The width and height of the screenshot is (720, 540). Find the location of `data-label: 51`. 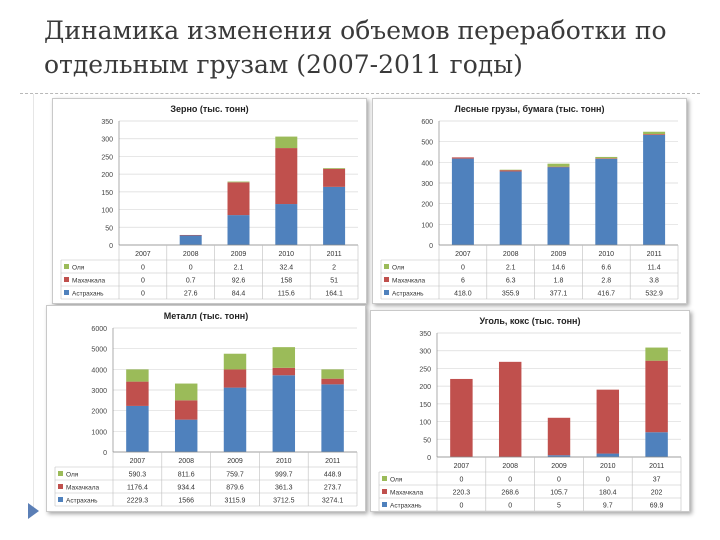

data-label: 51 is located at coordinates (334, 281).